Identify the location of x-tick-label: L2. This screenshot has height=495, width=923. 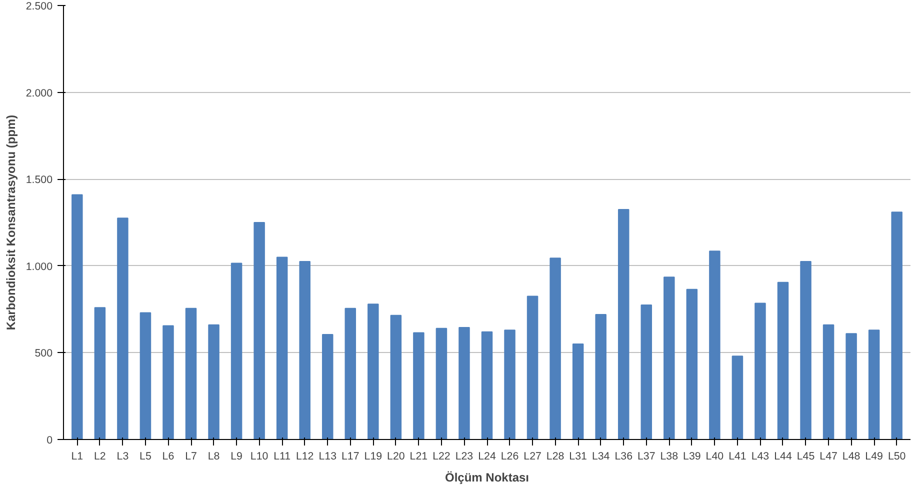
(100, 456).